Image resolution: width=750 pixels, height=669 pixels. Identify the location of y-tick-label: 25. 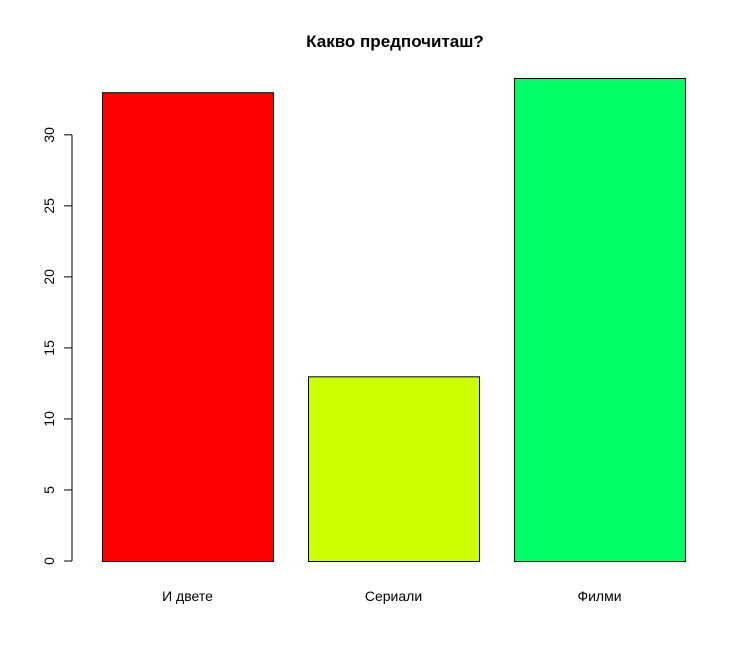
(49, 206).